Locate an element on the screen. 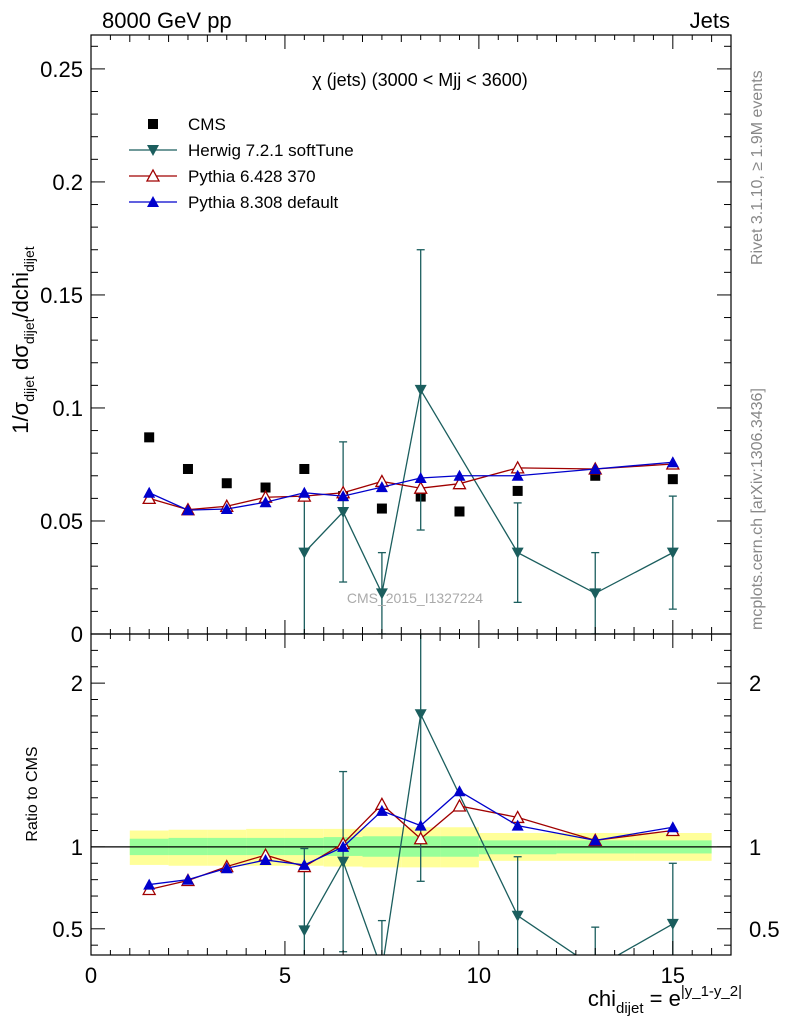  legend-label: Herwig 7.2.1 softTune is located at coordinates (271, 150).